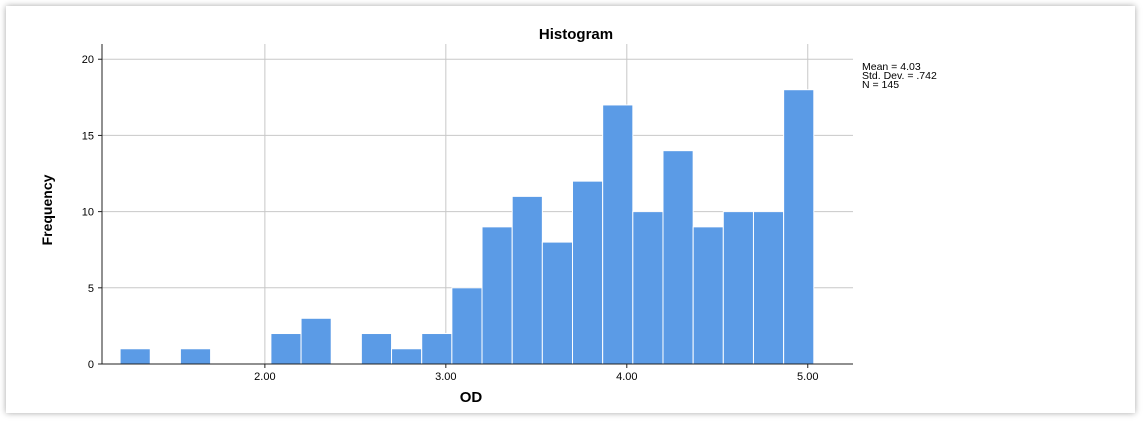  I want to click on stats-box: Mean = 4.03 Std. Dev. = .742 N = 145, so click(899, 76).